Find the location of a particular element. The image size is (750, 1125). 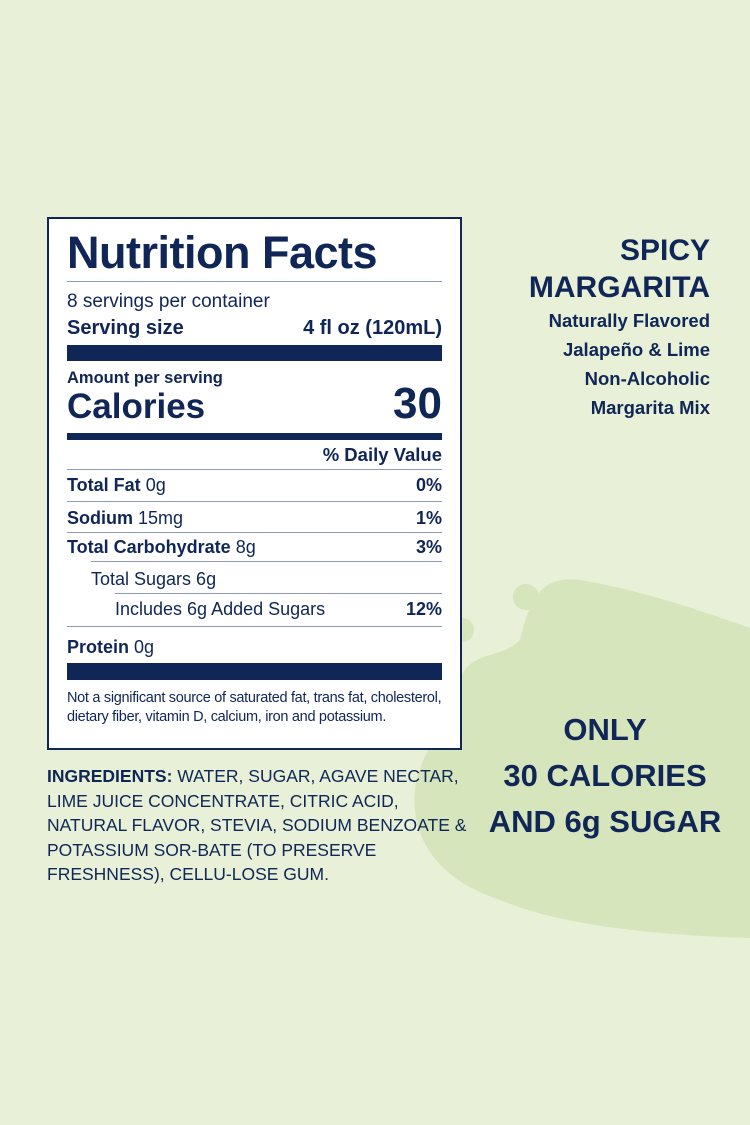

nutrient-row: Total Fat 0g 0% is located at coordinates (254, 485).